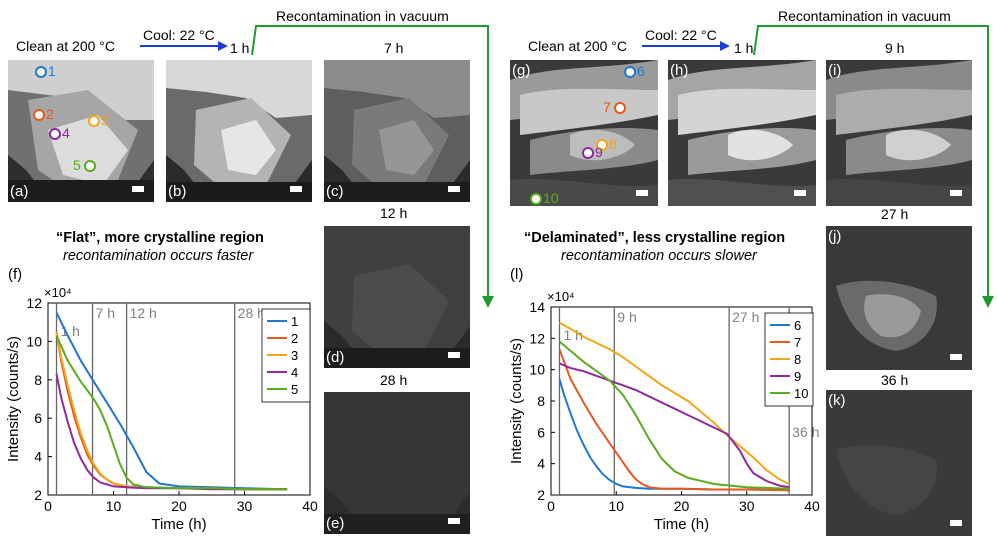 The image size is (997, 542). Describe the element at coordinates (537, 307) in the screenshot. I see `y-tick-label: 14` at that location.